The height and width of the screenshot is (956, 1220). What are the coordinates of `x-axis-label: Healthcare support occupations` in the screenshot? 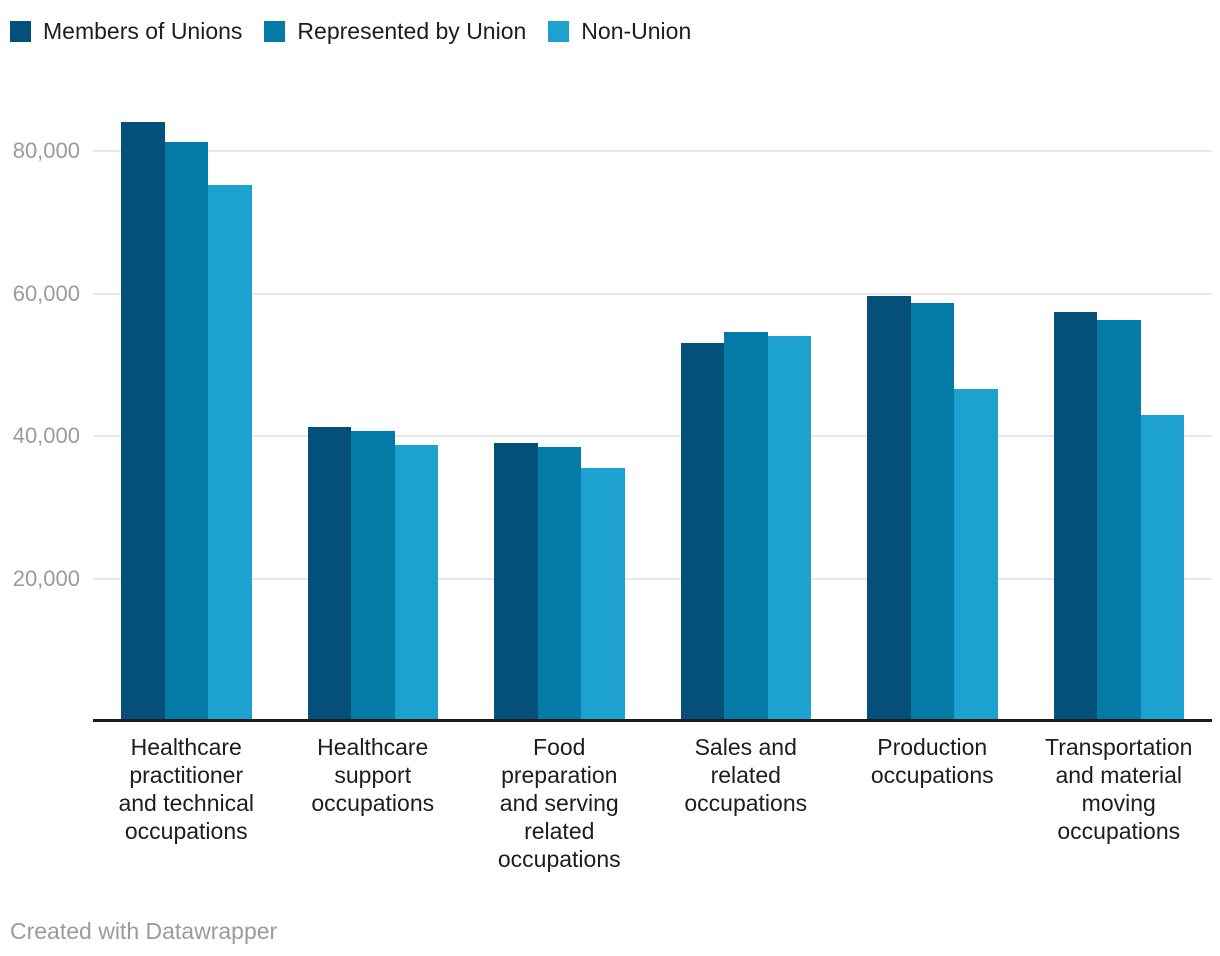 It's located at (373, 775).